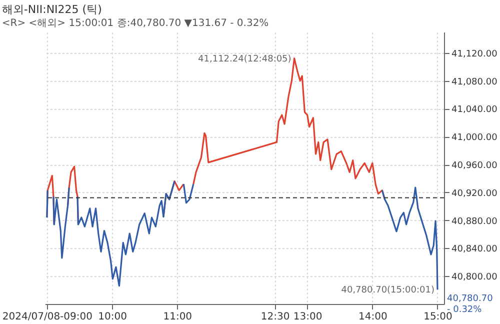 This screenshot has height=324, width=500. Describe the element at coordinates (475, 138) in the screenshot. I see `y-tick-label: 41,000.00` at that location.